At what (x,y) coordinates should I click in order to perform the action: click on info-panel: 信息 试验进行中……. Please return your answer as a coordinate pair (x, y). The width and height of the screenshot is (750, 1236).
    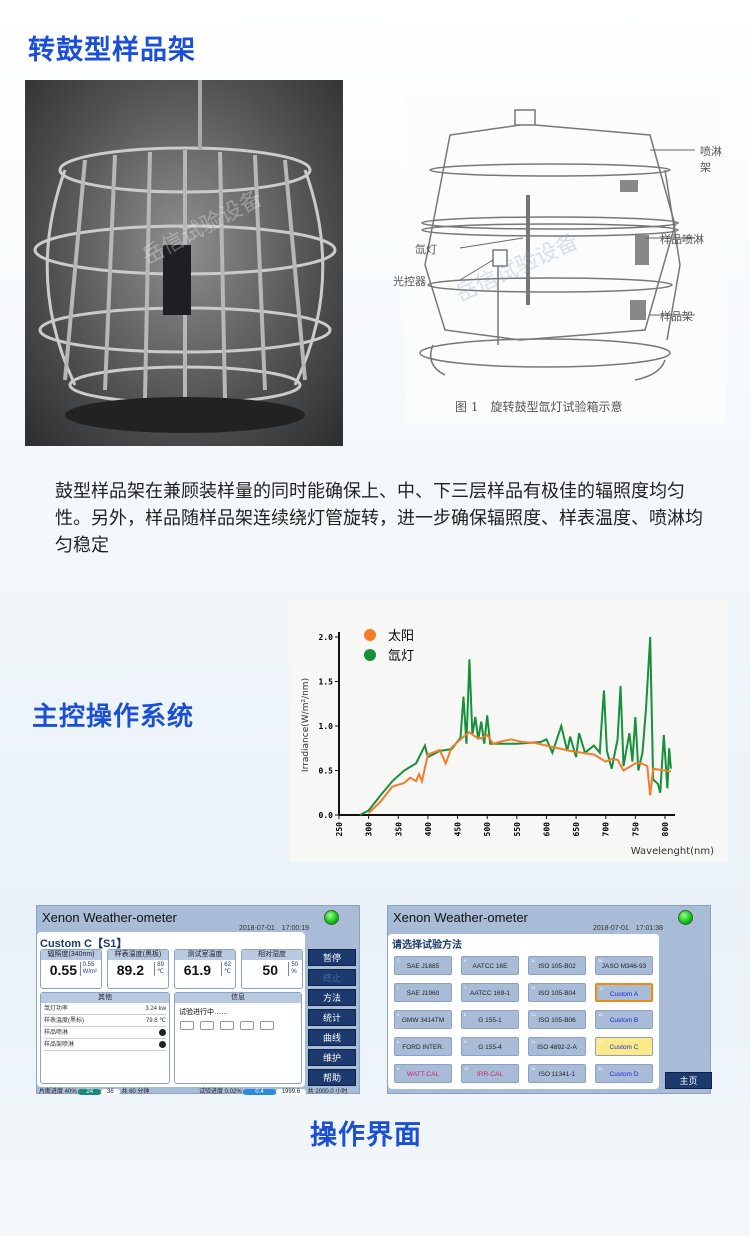
    Looking at the image, I should click on (238, 1038).